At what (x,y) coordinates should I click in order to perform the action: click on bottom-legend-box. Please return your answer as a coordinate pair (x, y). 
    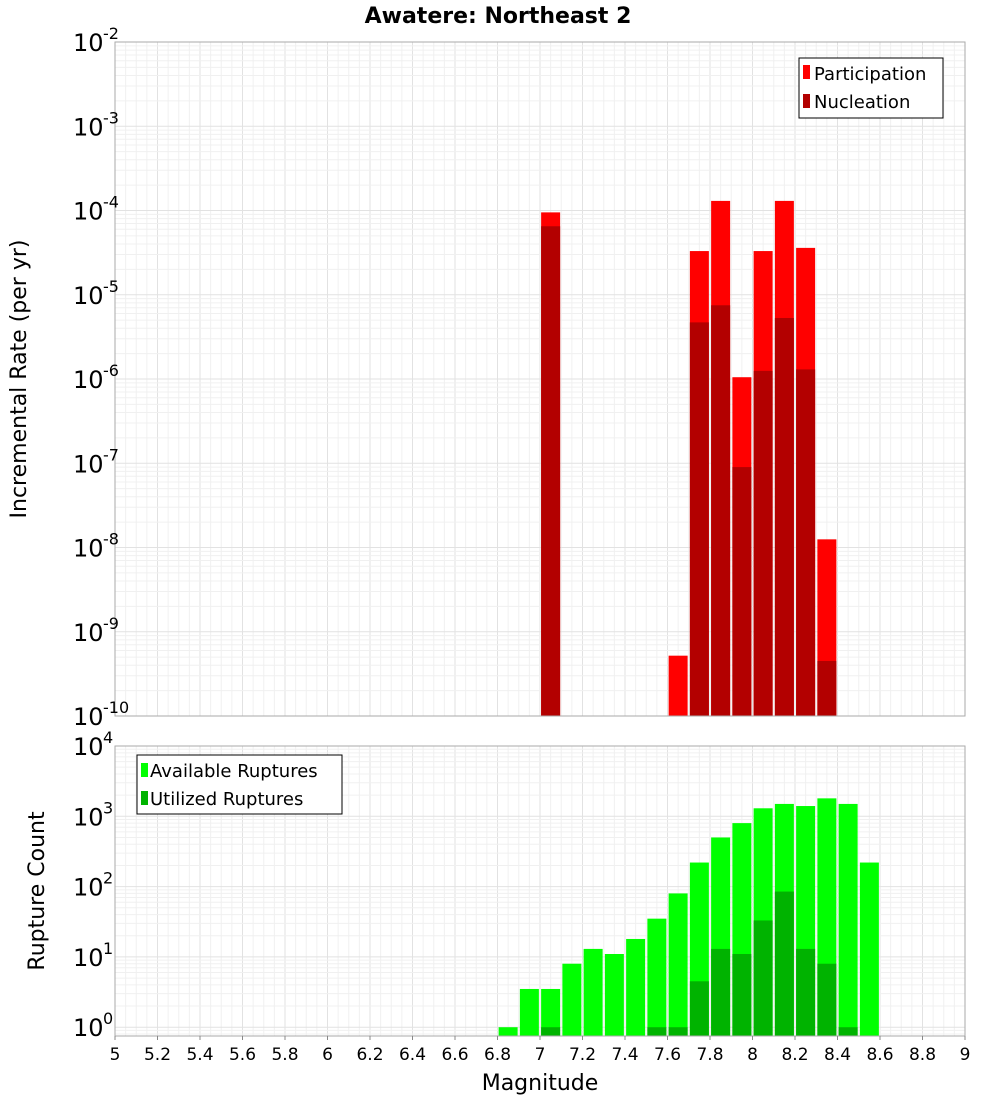
    Looking at the image, I should click on (239, 784).